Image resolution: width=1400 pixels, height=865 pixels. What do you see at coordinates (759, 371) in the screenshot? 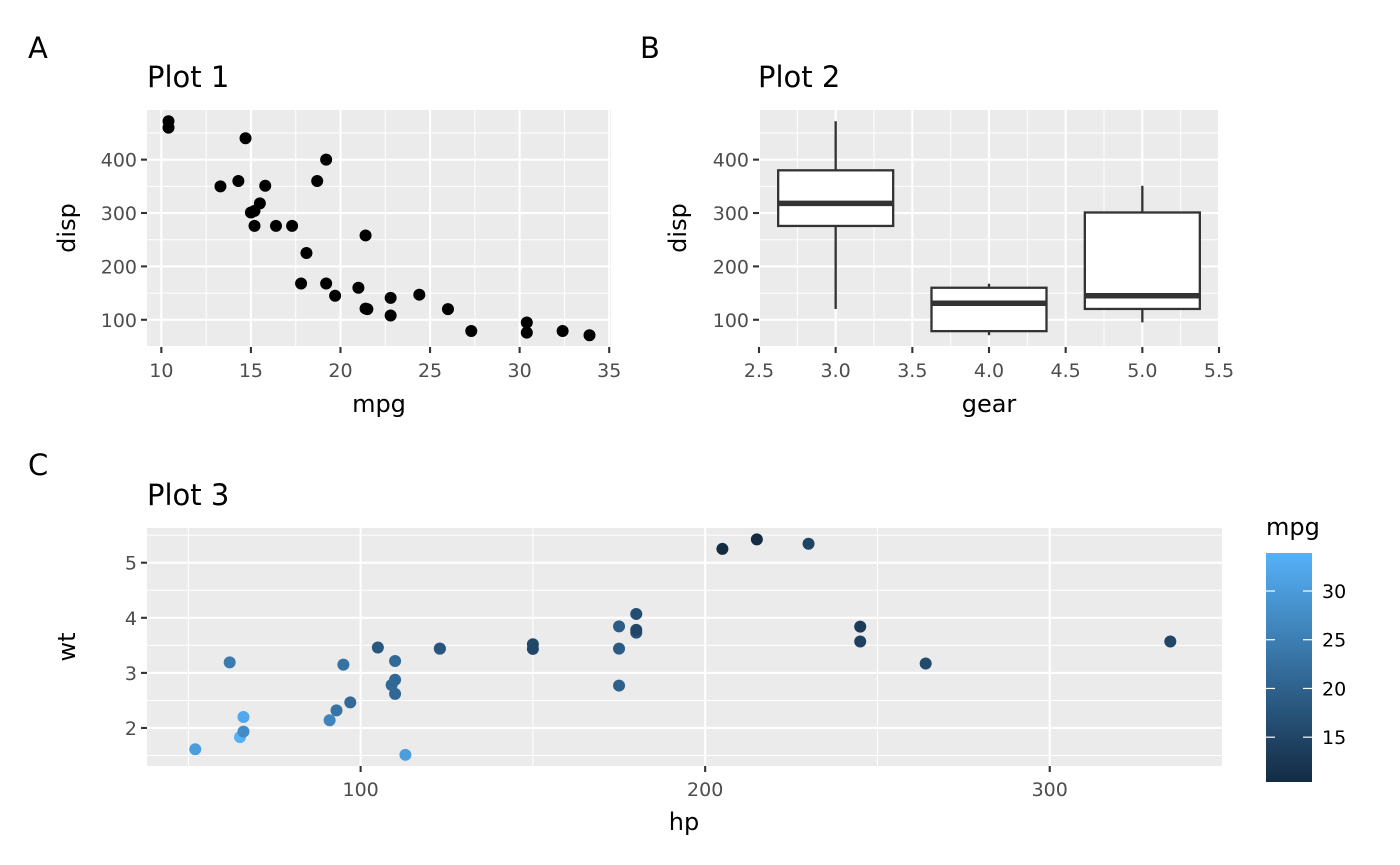
I see `plot-2-x-tick-label: 2.5` at bounding box center [759, 371].